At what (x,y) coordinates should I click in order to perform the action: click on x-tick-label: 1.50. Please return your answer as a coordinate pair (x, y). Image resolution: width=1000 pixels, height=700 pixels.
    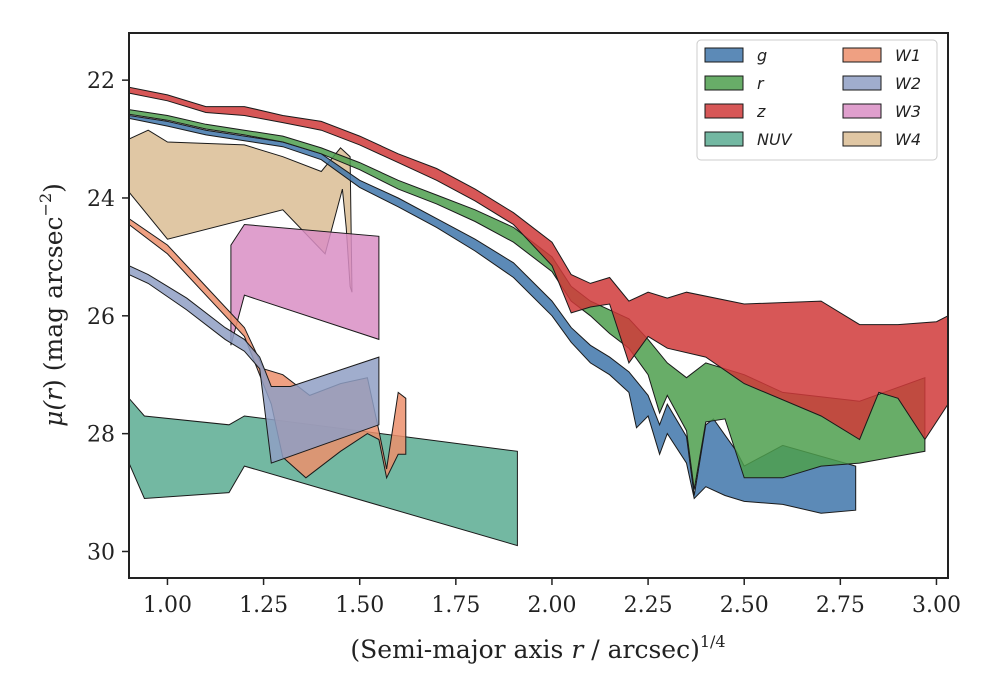
    Looking at the image, I should click on (359, 605).